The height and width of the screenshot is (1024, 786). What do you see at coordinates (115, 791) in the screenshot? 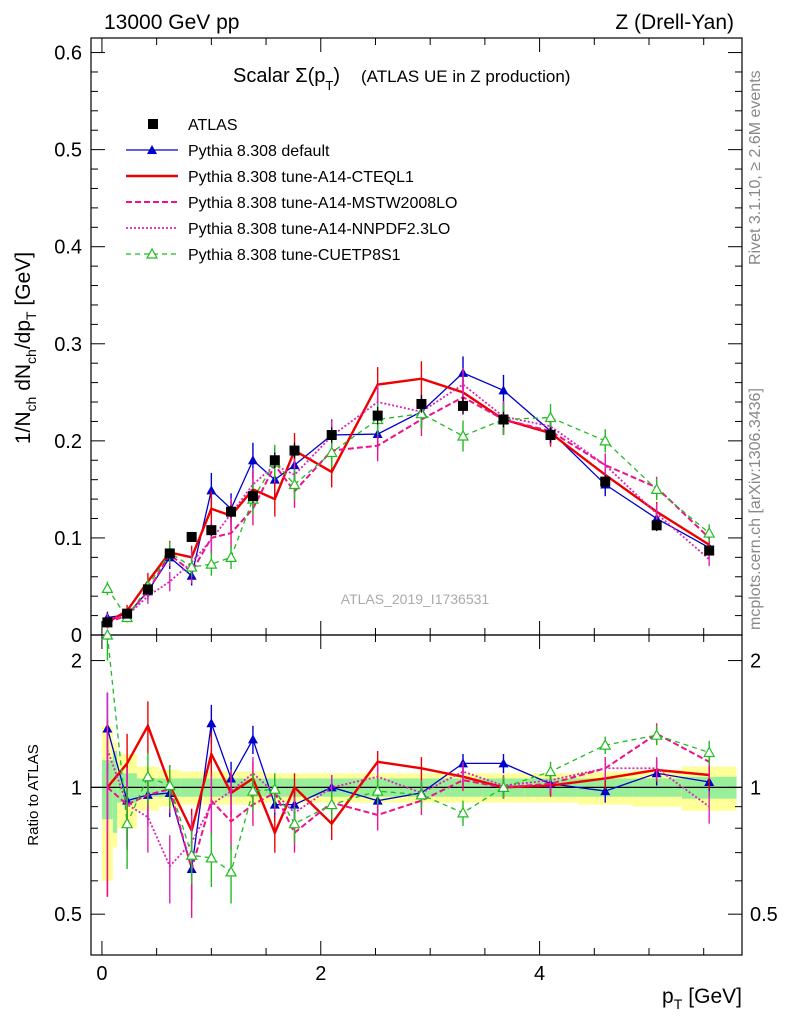
I see `ratio-band-green` at bounding box center [115, 791].